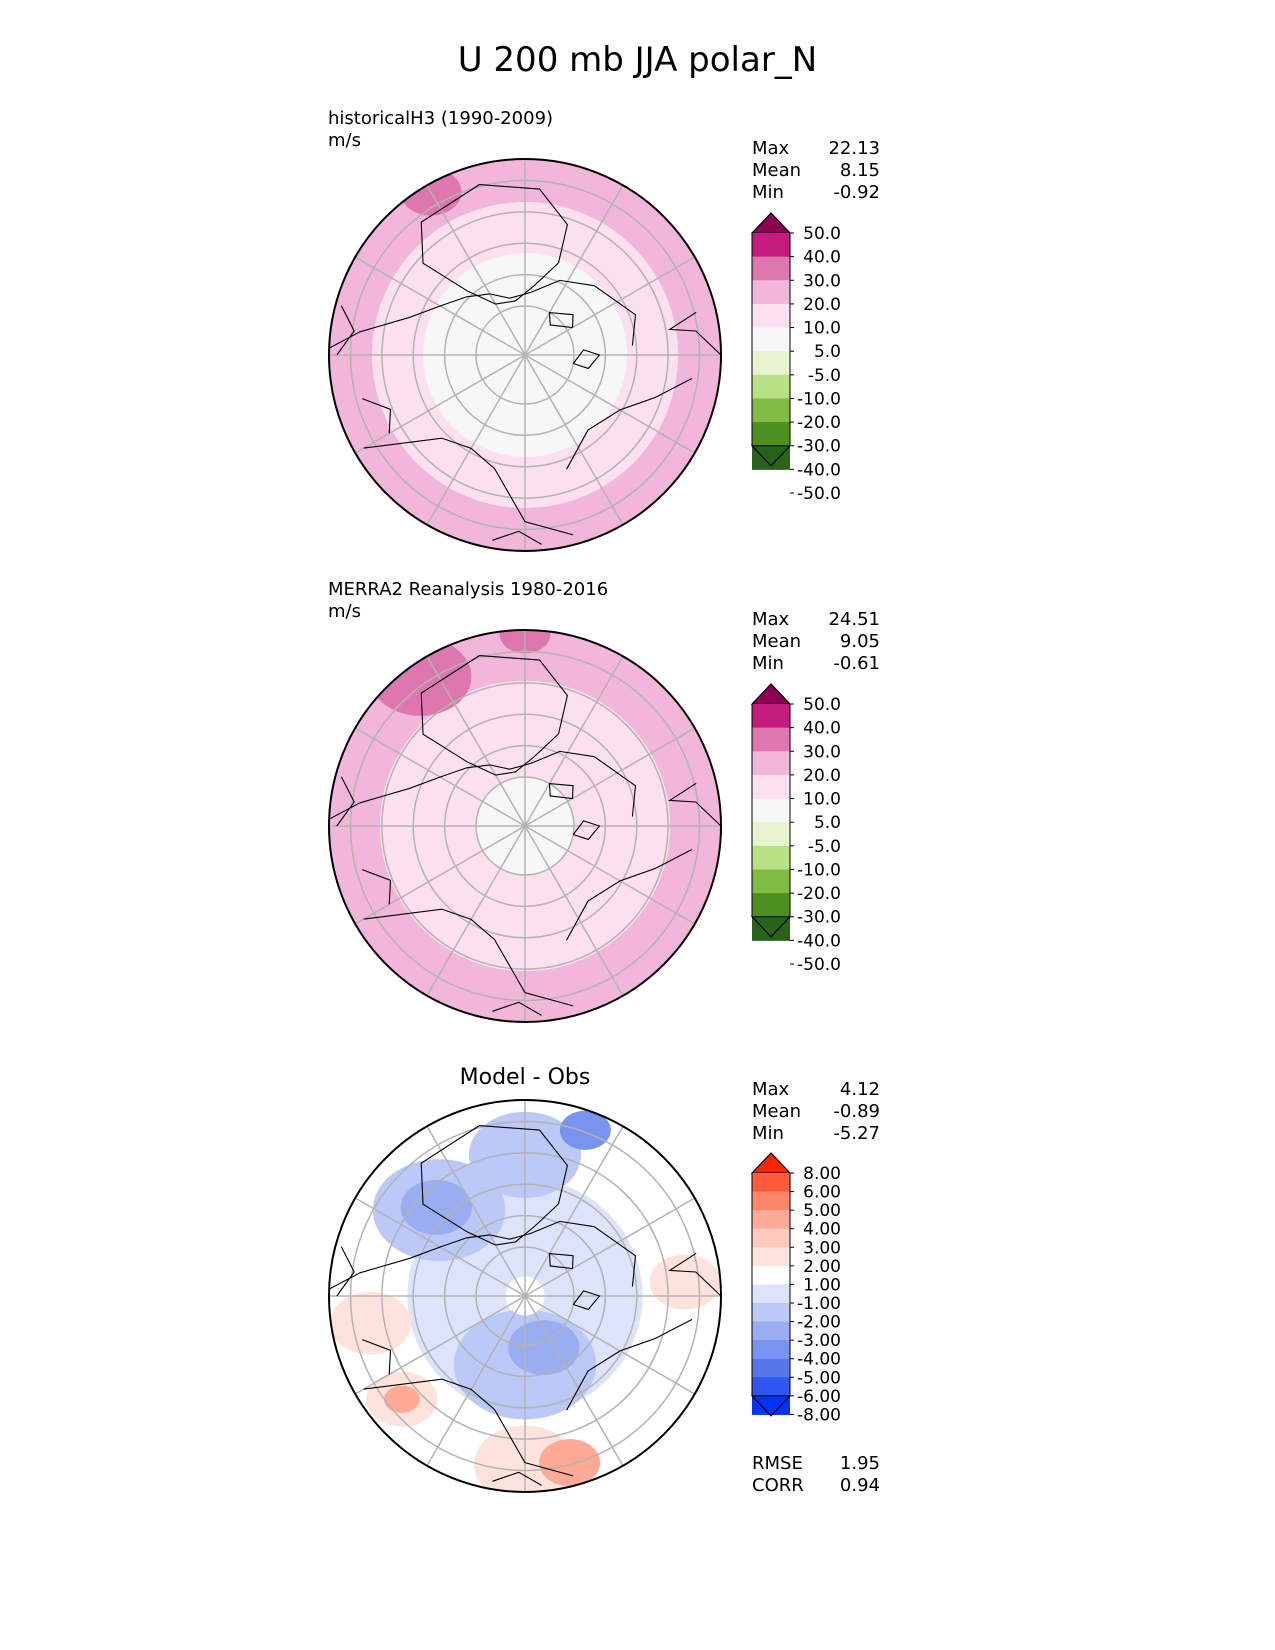 This screenshot has height=1650, width=1275. What do you see at coordinates (819, 894) in the screenshot?
I see `colorbar-tick-label: -20.0` at bounding box center [819, 894].